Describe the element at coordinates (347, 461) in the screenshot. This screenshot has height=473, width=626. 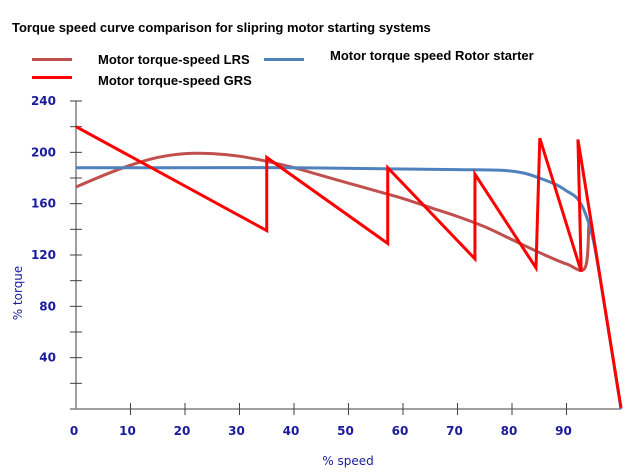
I see `x-axis-title: % speed` at that location.